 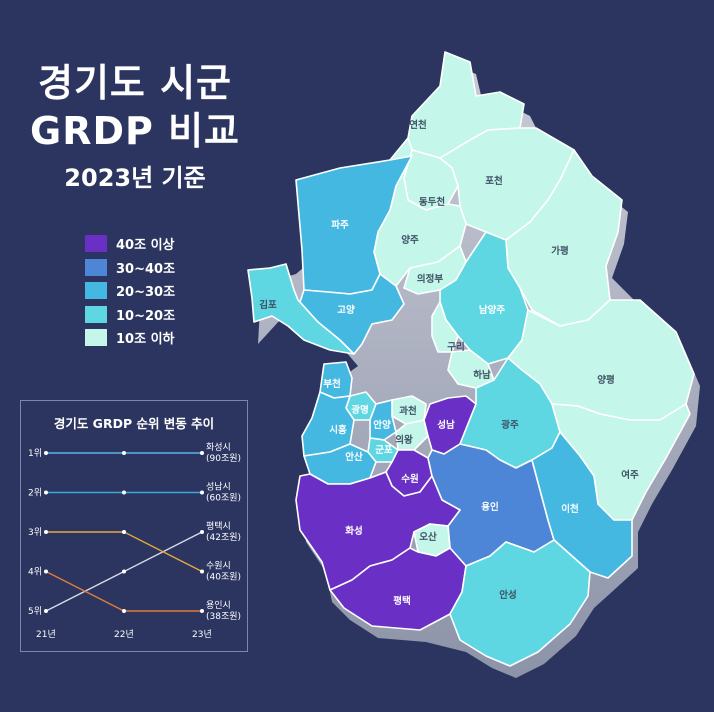 I want to click on legend-item: 30~40조, so click(x=130, y=268).